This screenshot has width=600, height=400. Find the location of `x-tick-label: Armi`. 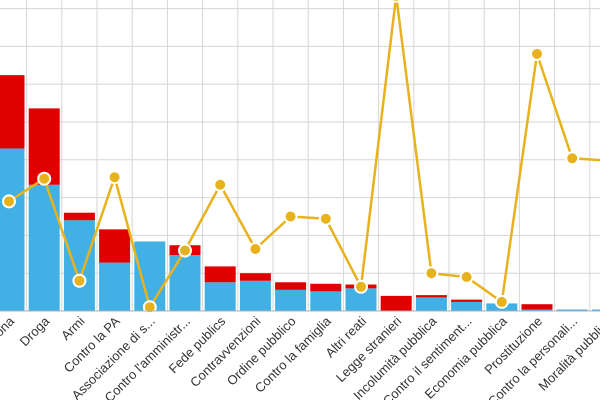

x-tick-label: Armi is located at coordinates (73, 328).